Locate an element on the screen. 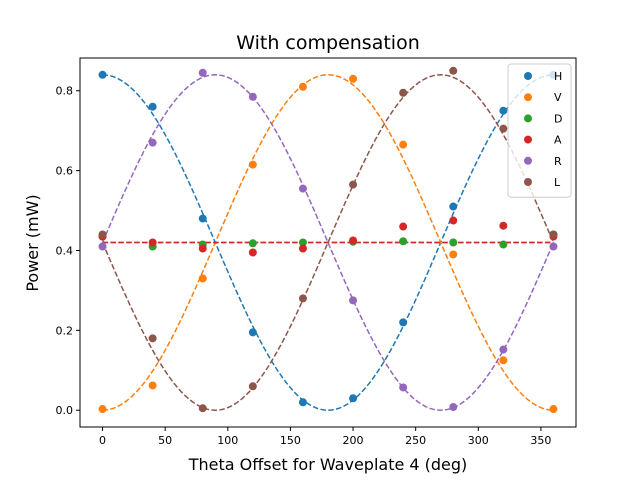 Image resolution: width=640 pixels, height=480 pixels. legend-label-A: A is located at coordinates (558, 140).